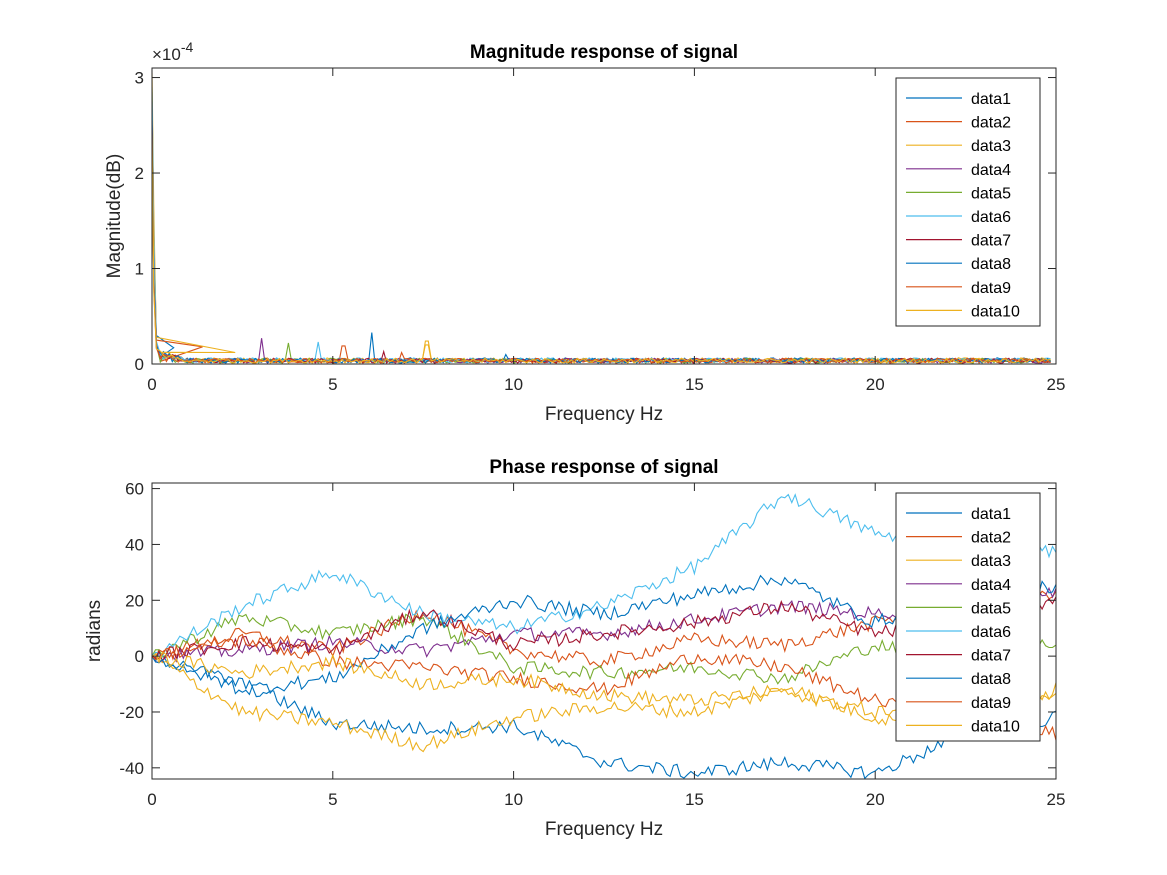 This screenshot has width=1167, height=875. Describe the element at coordinates (166, 54) in the screenshot. I see `y-exponent-base: ×10` at that location.